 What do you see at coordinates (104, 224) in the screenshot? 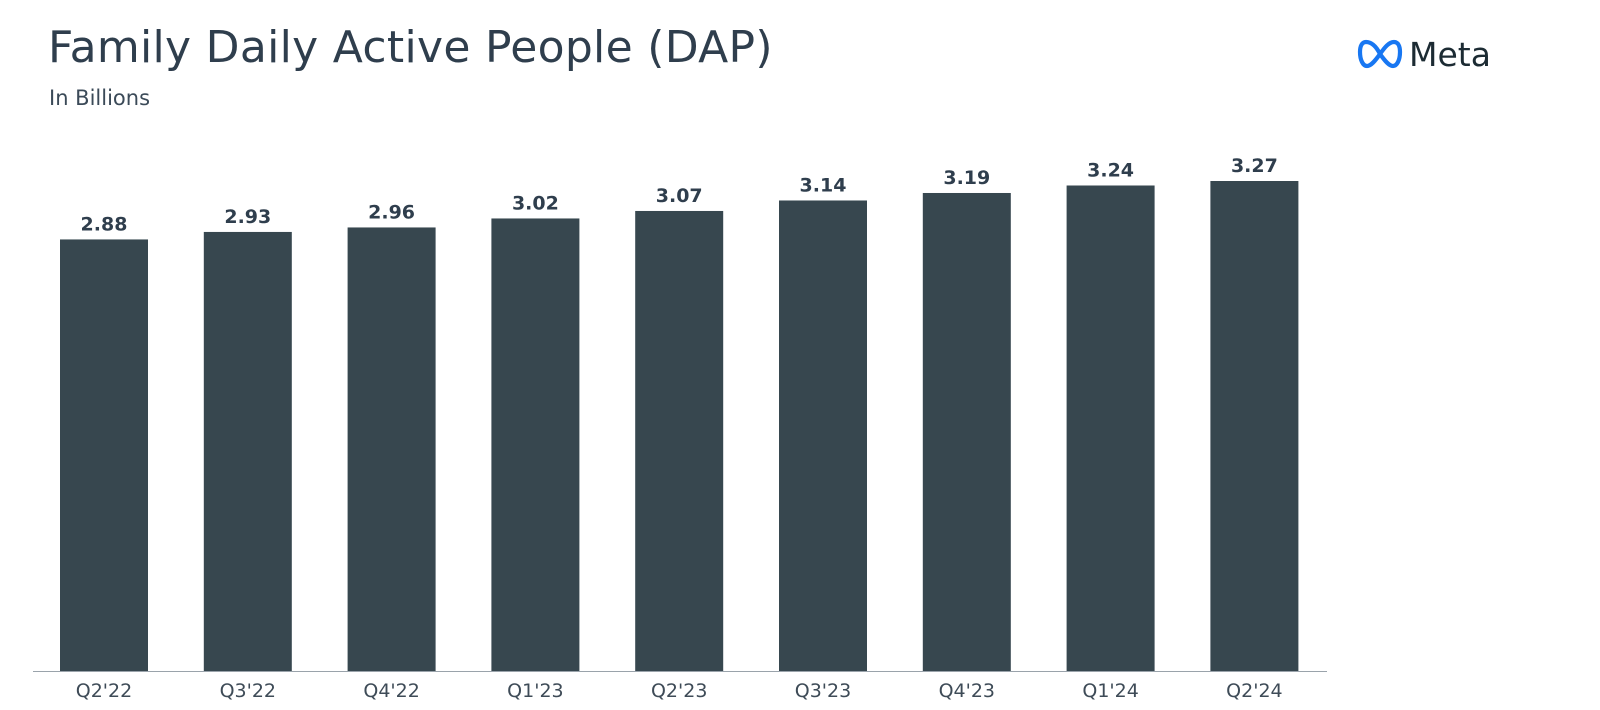
I see `bar-value-label: 2.88` at bounding box center [104, 224].